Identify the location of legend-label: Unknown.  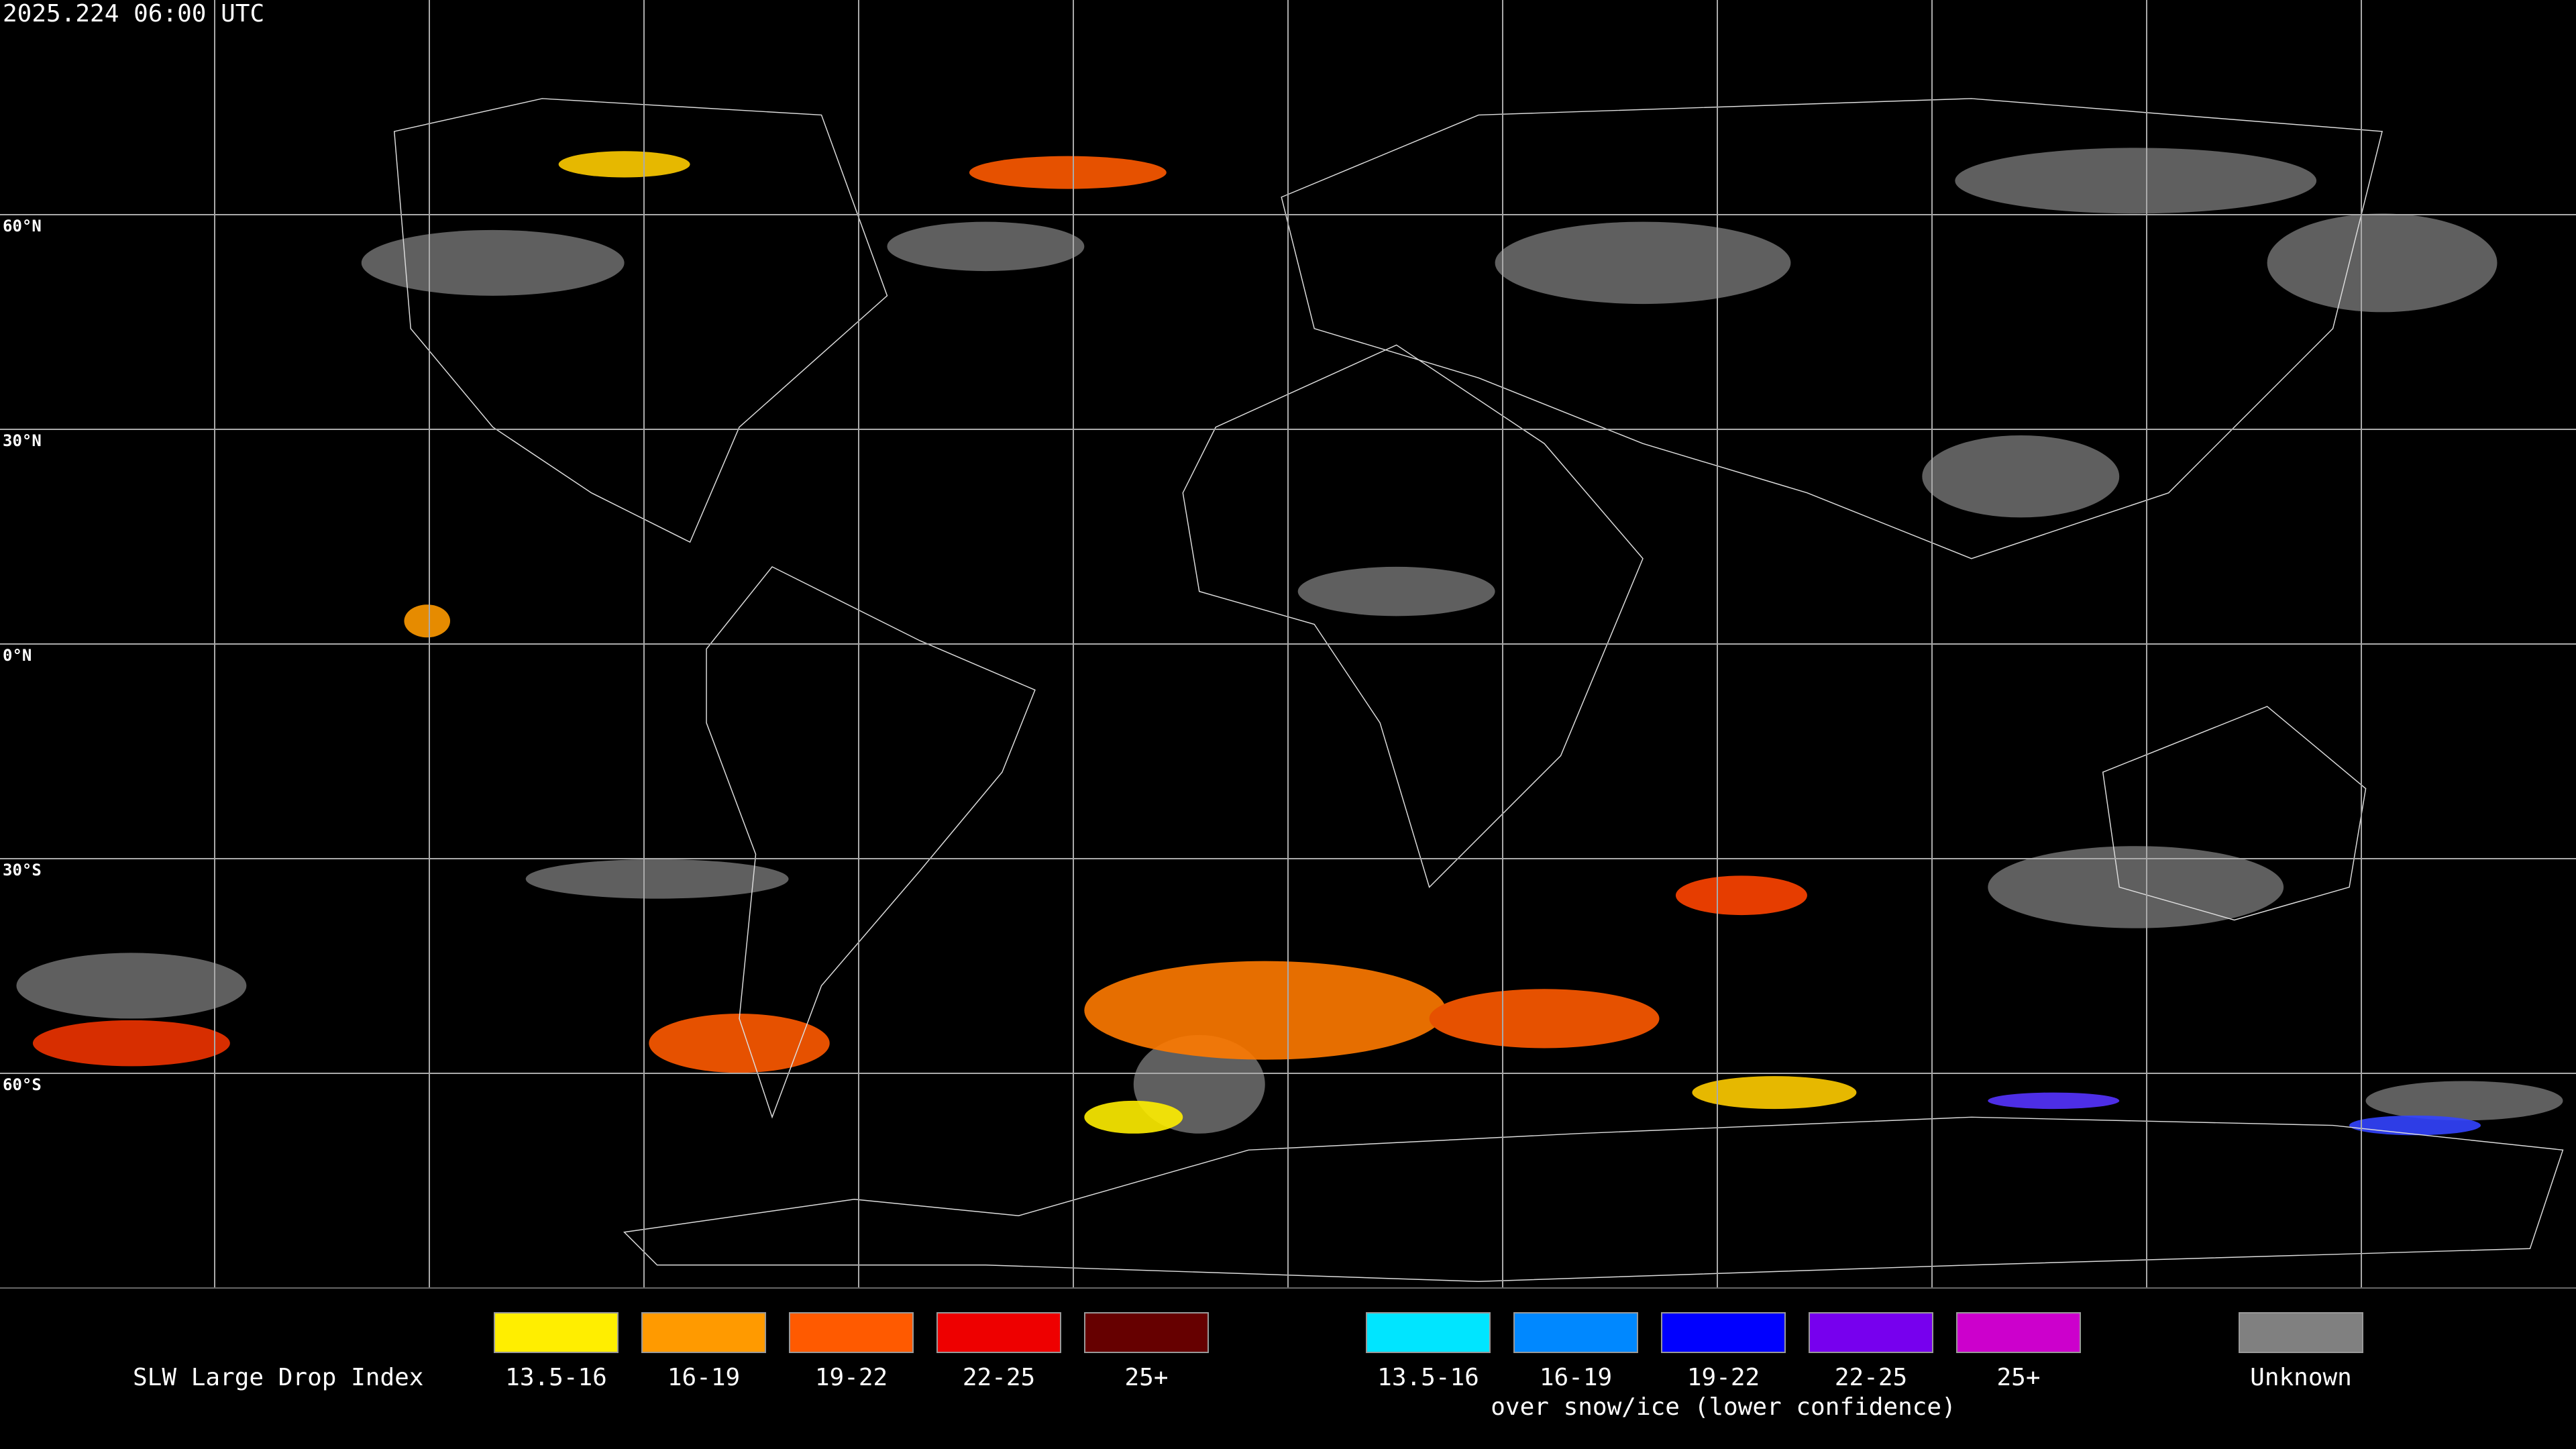
(2301, 1377).